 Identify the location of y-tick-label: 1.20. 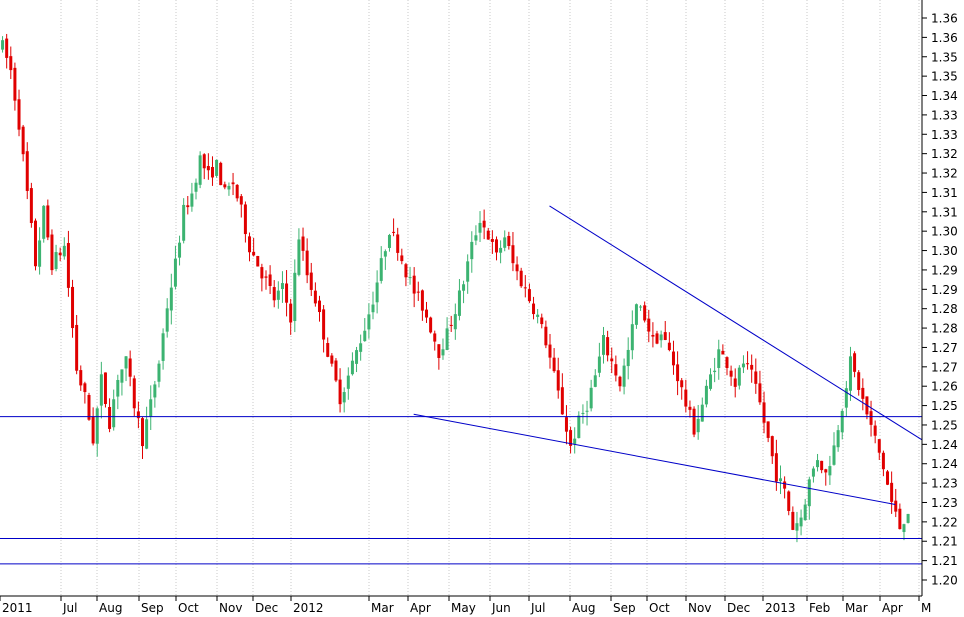
(944, 581).